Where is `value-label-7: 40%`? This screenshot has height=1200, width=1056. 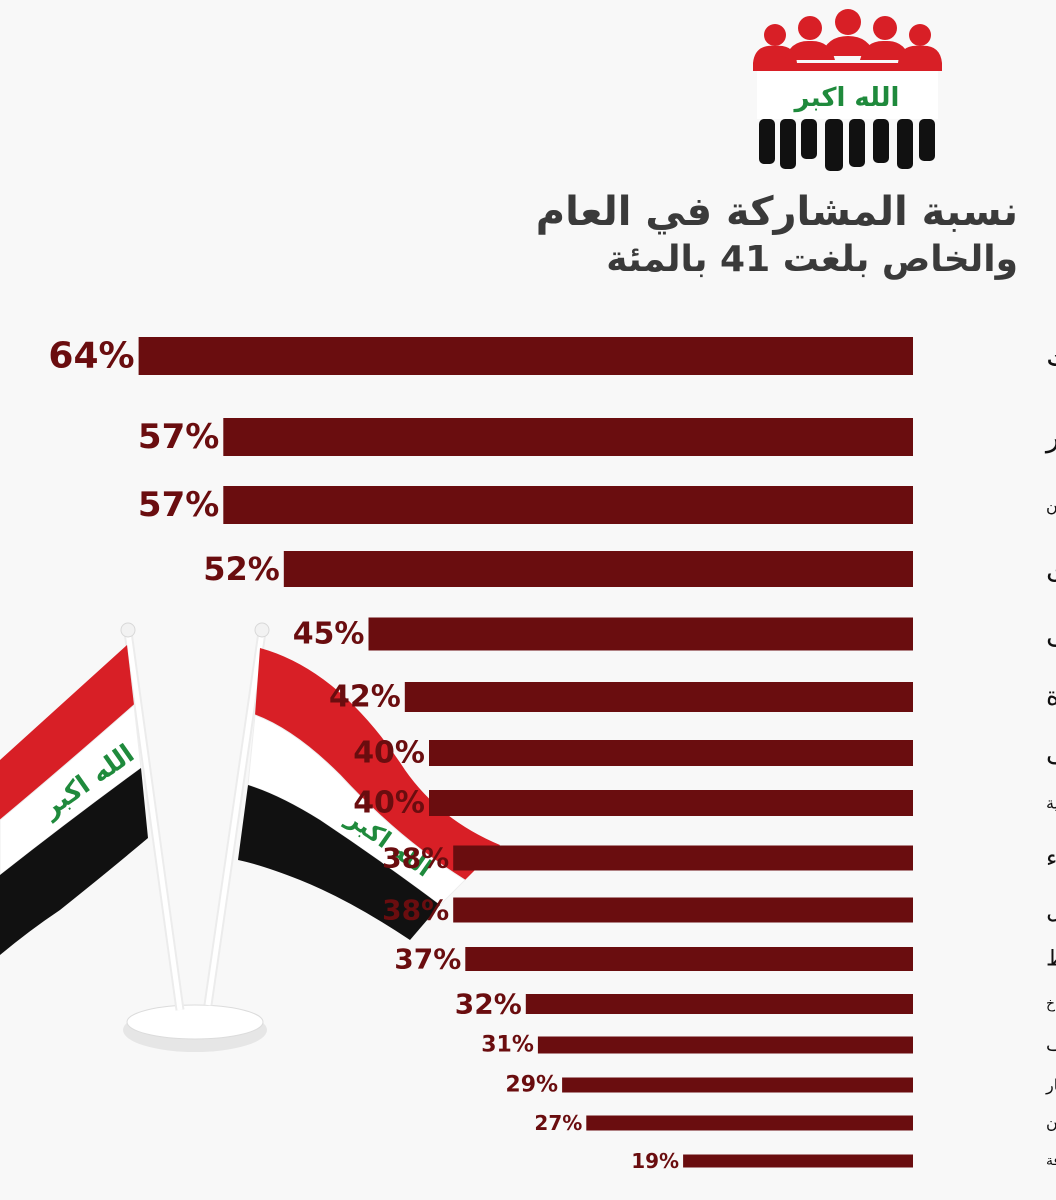
value-label-7: 40% is located at coordinates (389, 753).